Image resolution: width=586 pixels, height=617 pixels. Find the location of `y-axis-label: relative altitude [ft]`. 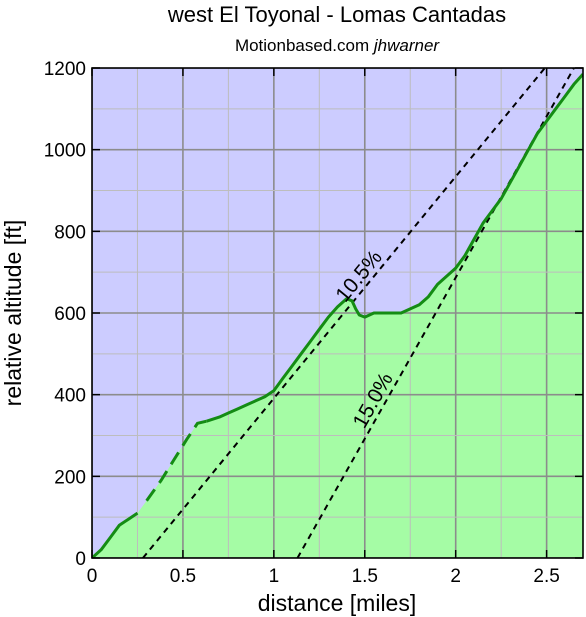

y-axis-label: relative altitude [ft] is located at coordinates (13, 313).